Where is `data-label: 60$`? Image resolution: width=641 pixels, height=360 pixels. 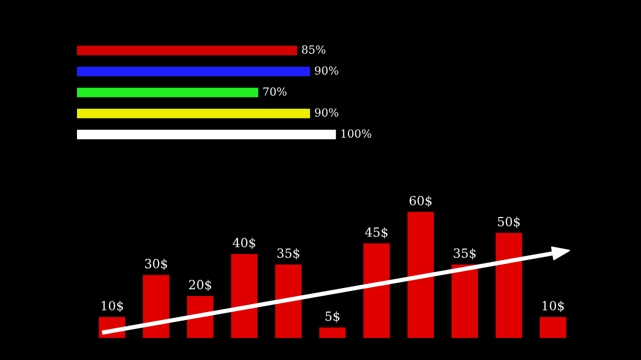
data-label: 60$ is located at coordinates (421, 201).